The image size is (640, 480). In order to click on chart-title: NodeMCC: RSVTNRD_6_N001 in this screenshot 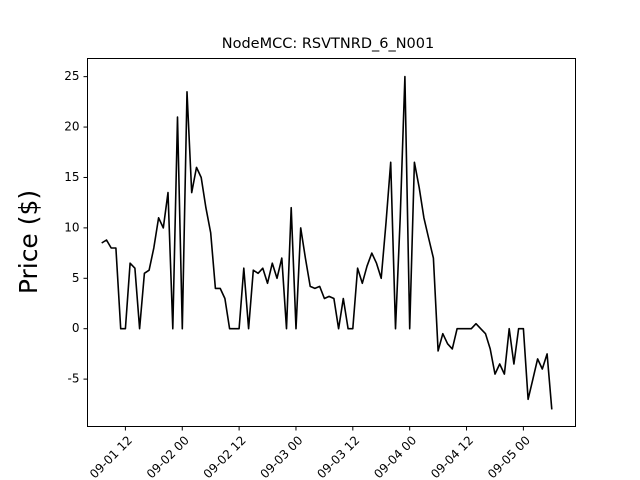, I will do `click(328, 44)`.